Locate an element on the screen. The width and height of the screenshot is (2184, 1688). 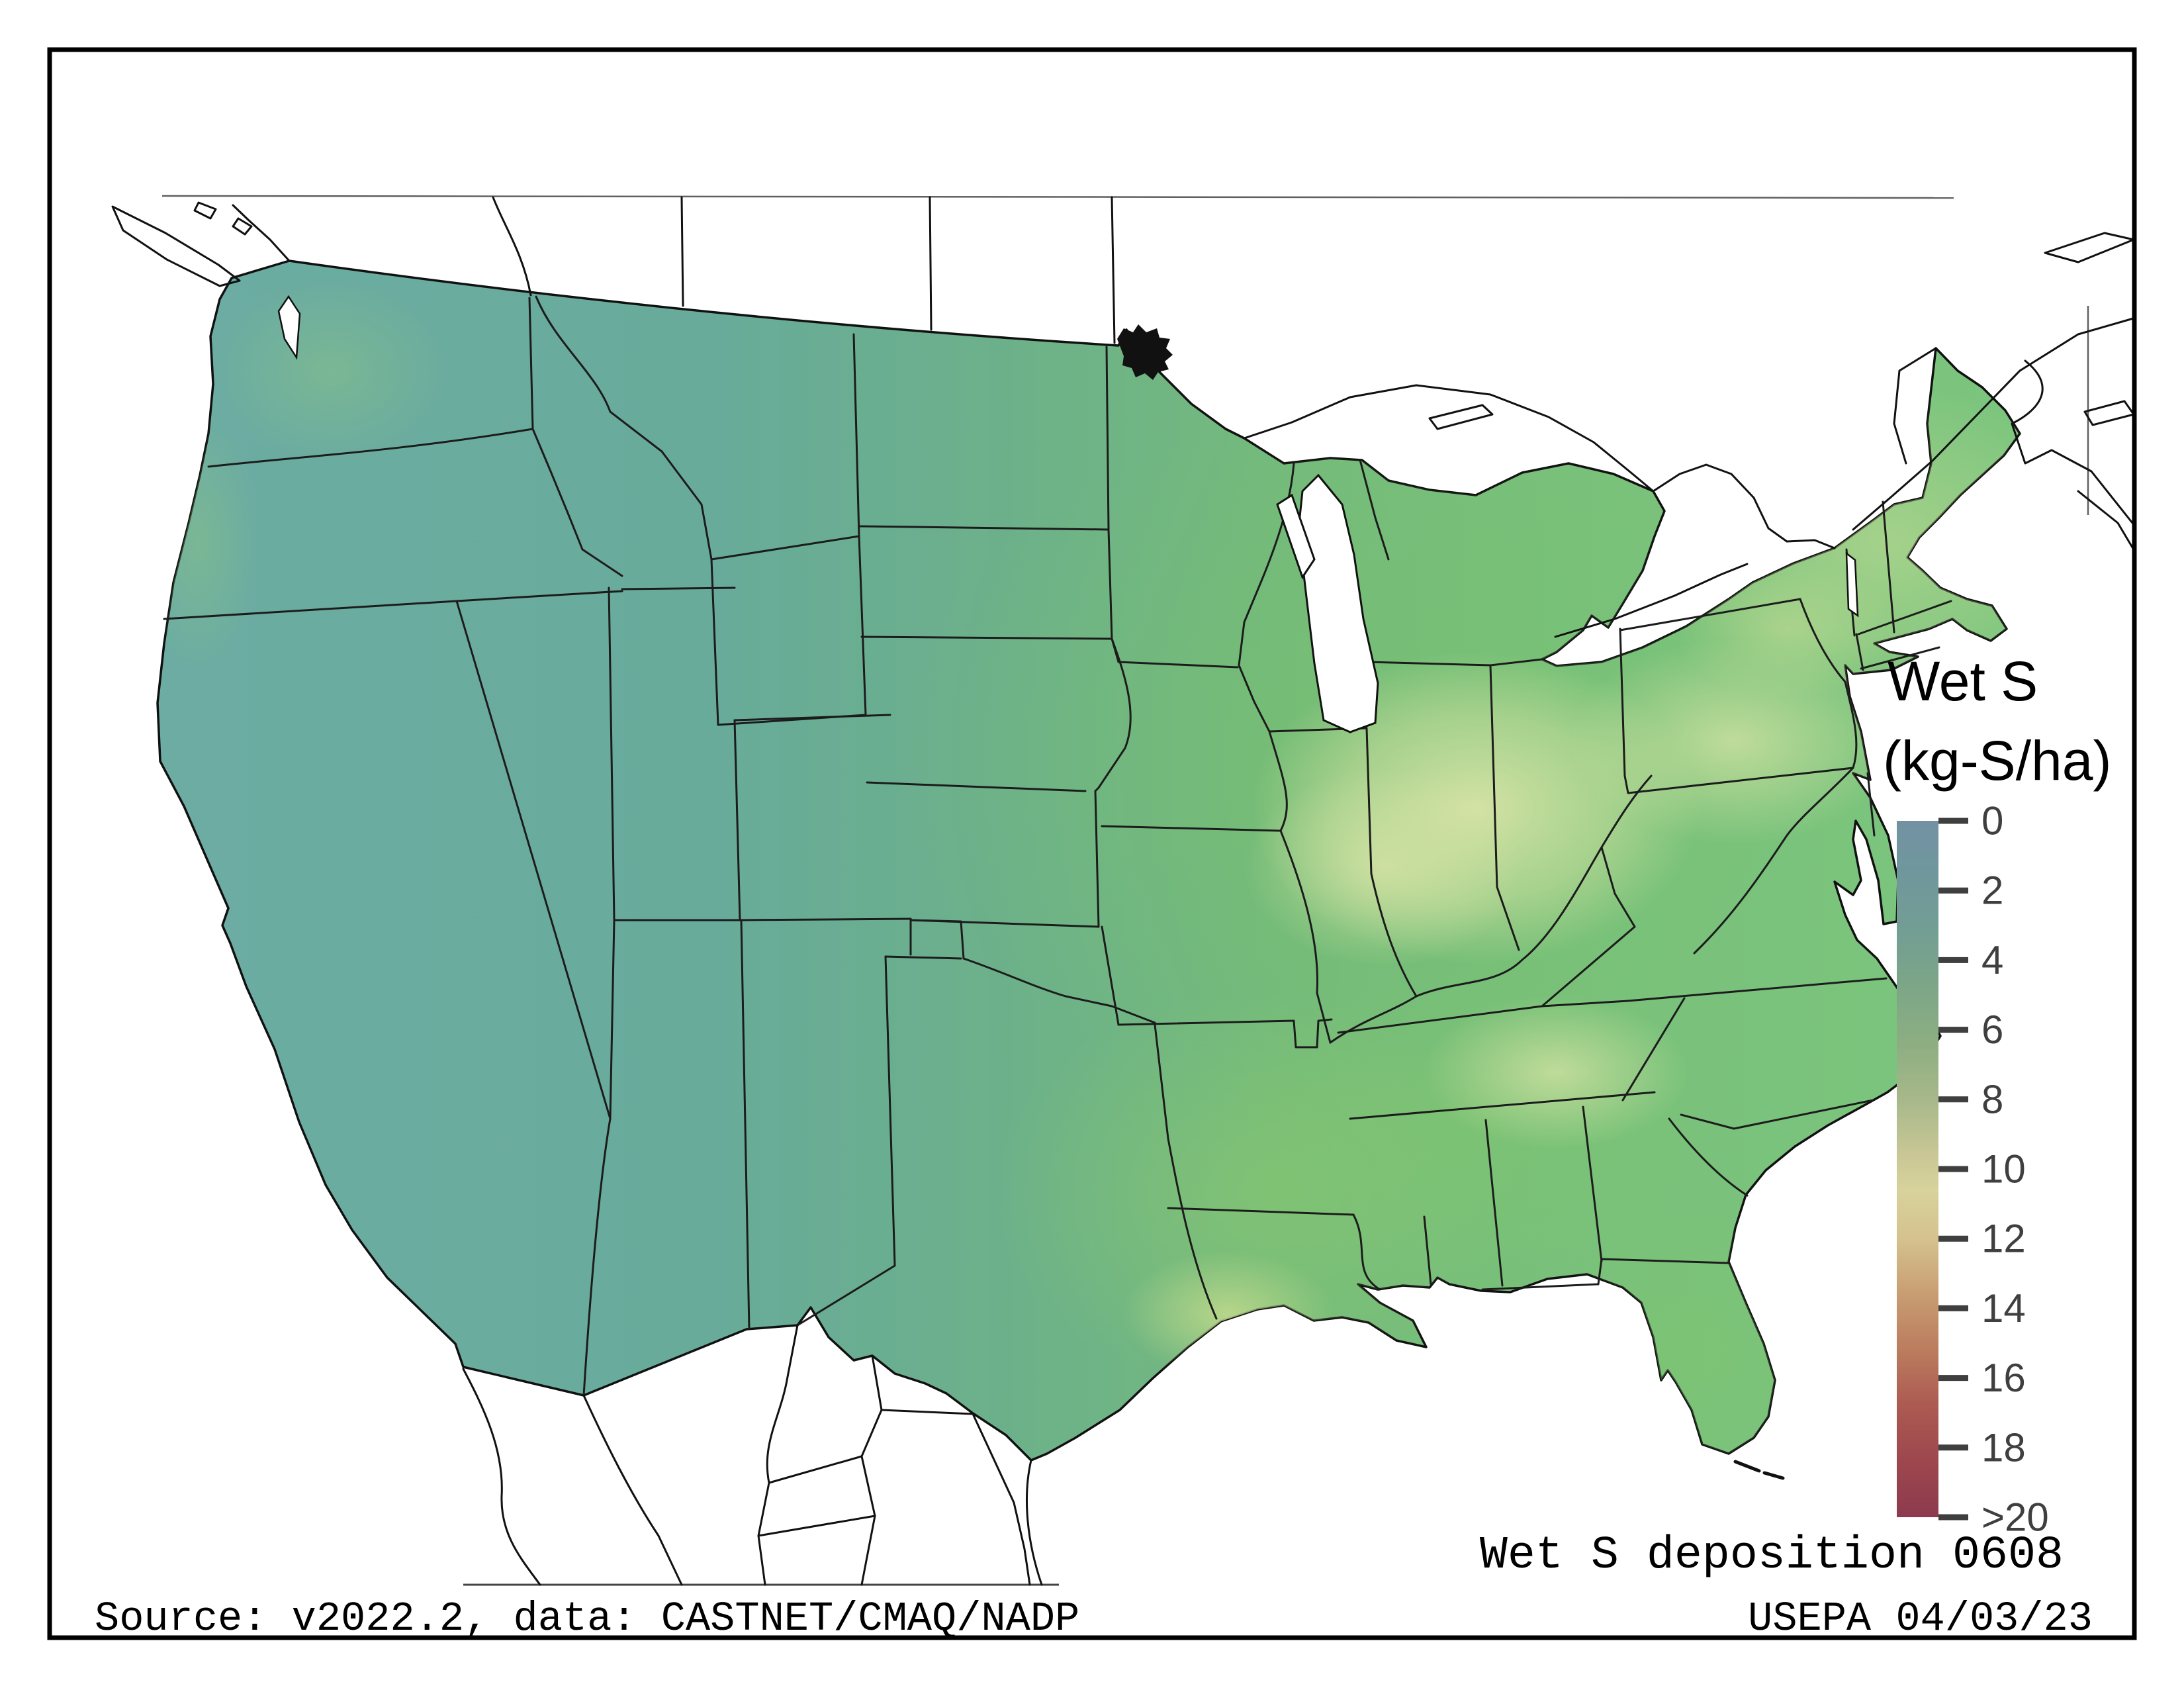
lake-champlain is located at coordinates (1852, 584).